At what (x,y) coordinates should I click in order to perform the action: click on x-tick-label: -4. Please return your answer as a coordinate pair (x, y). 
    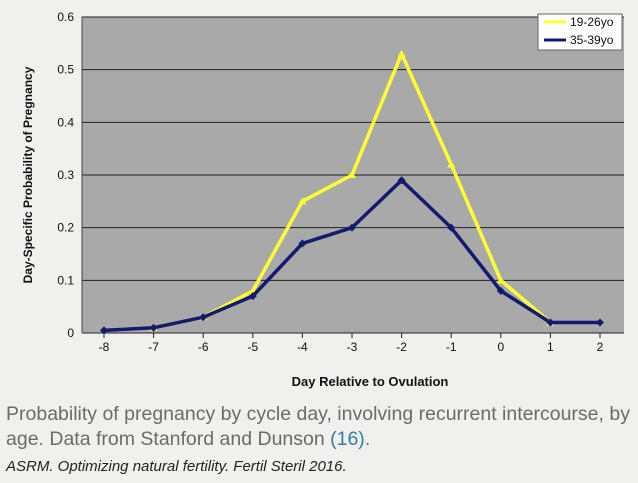
    Looking at the image, I should click on (302, 347).